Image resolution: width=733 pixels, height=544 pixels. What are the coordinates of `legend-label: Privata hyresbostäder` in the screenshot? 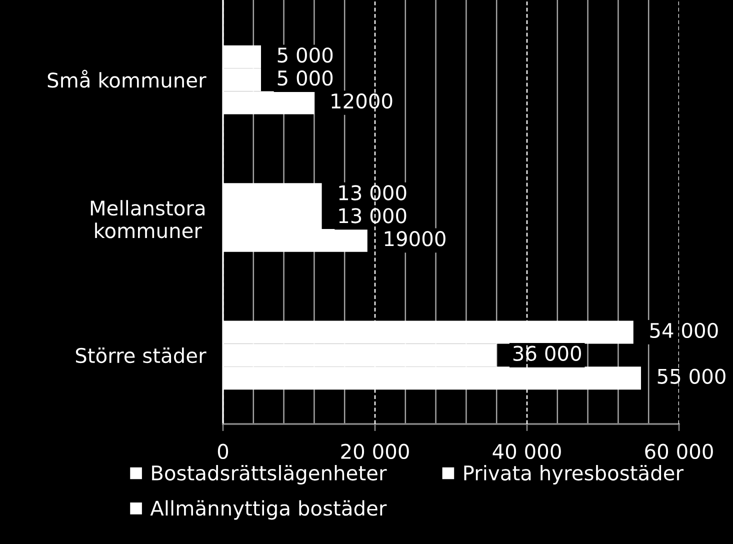 It's located at (574, 474).